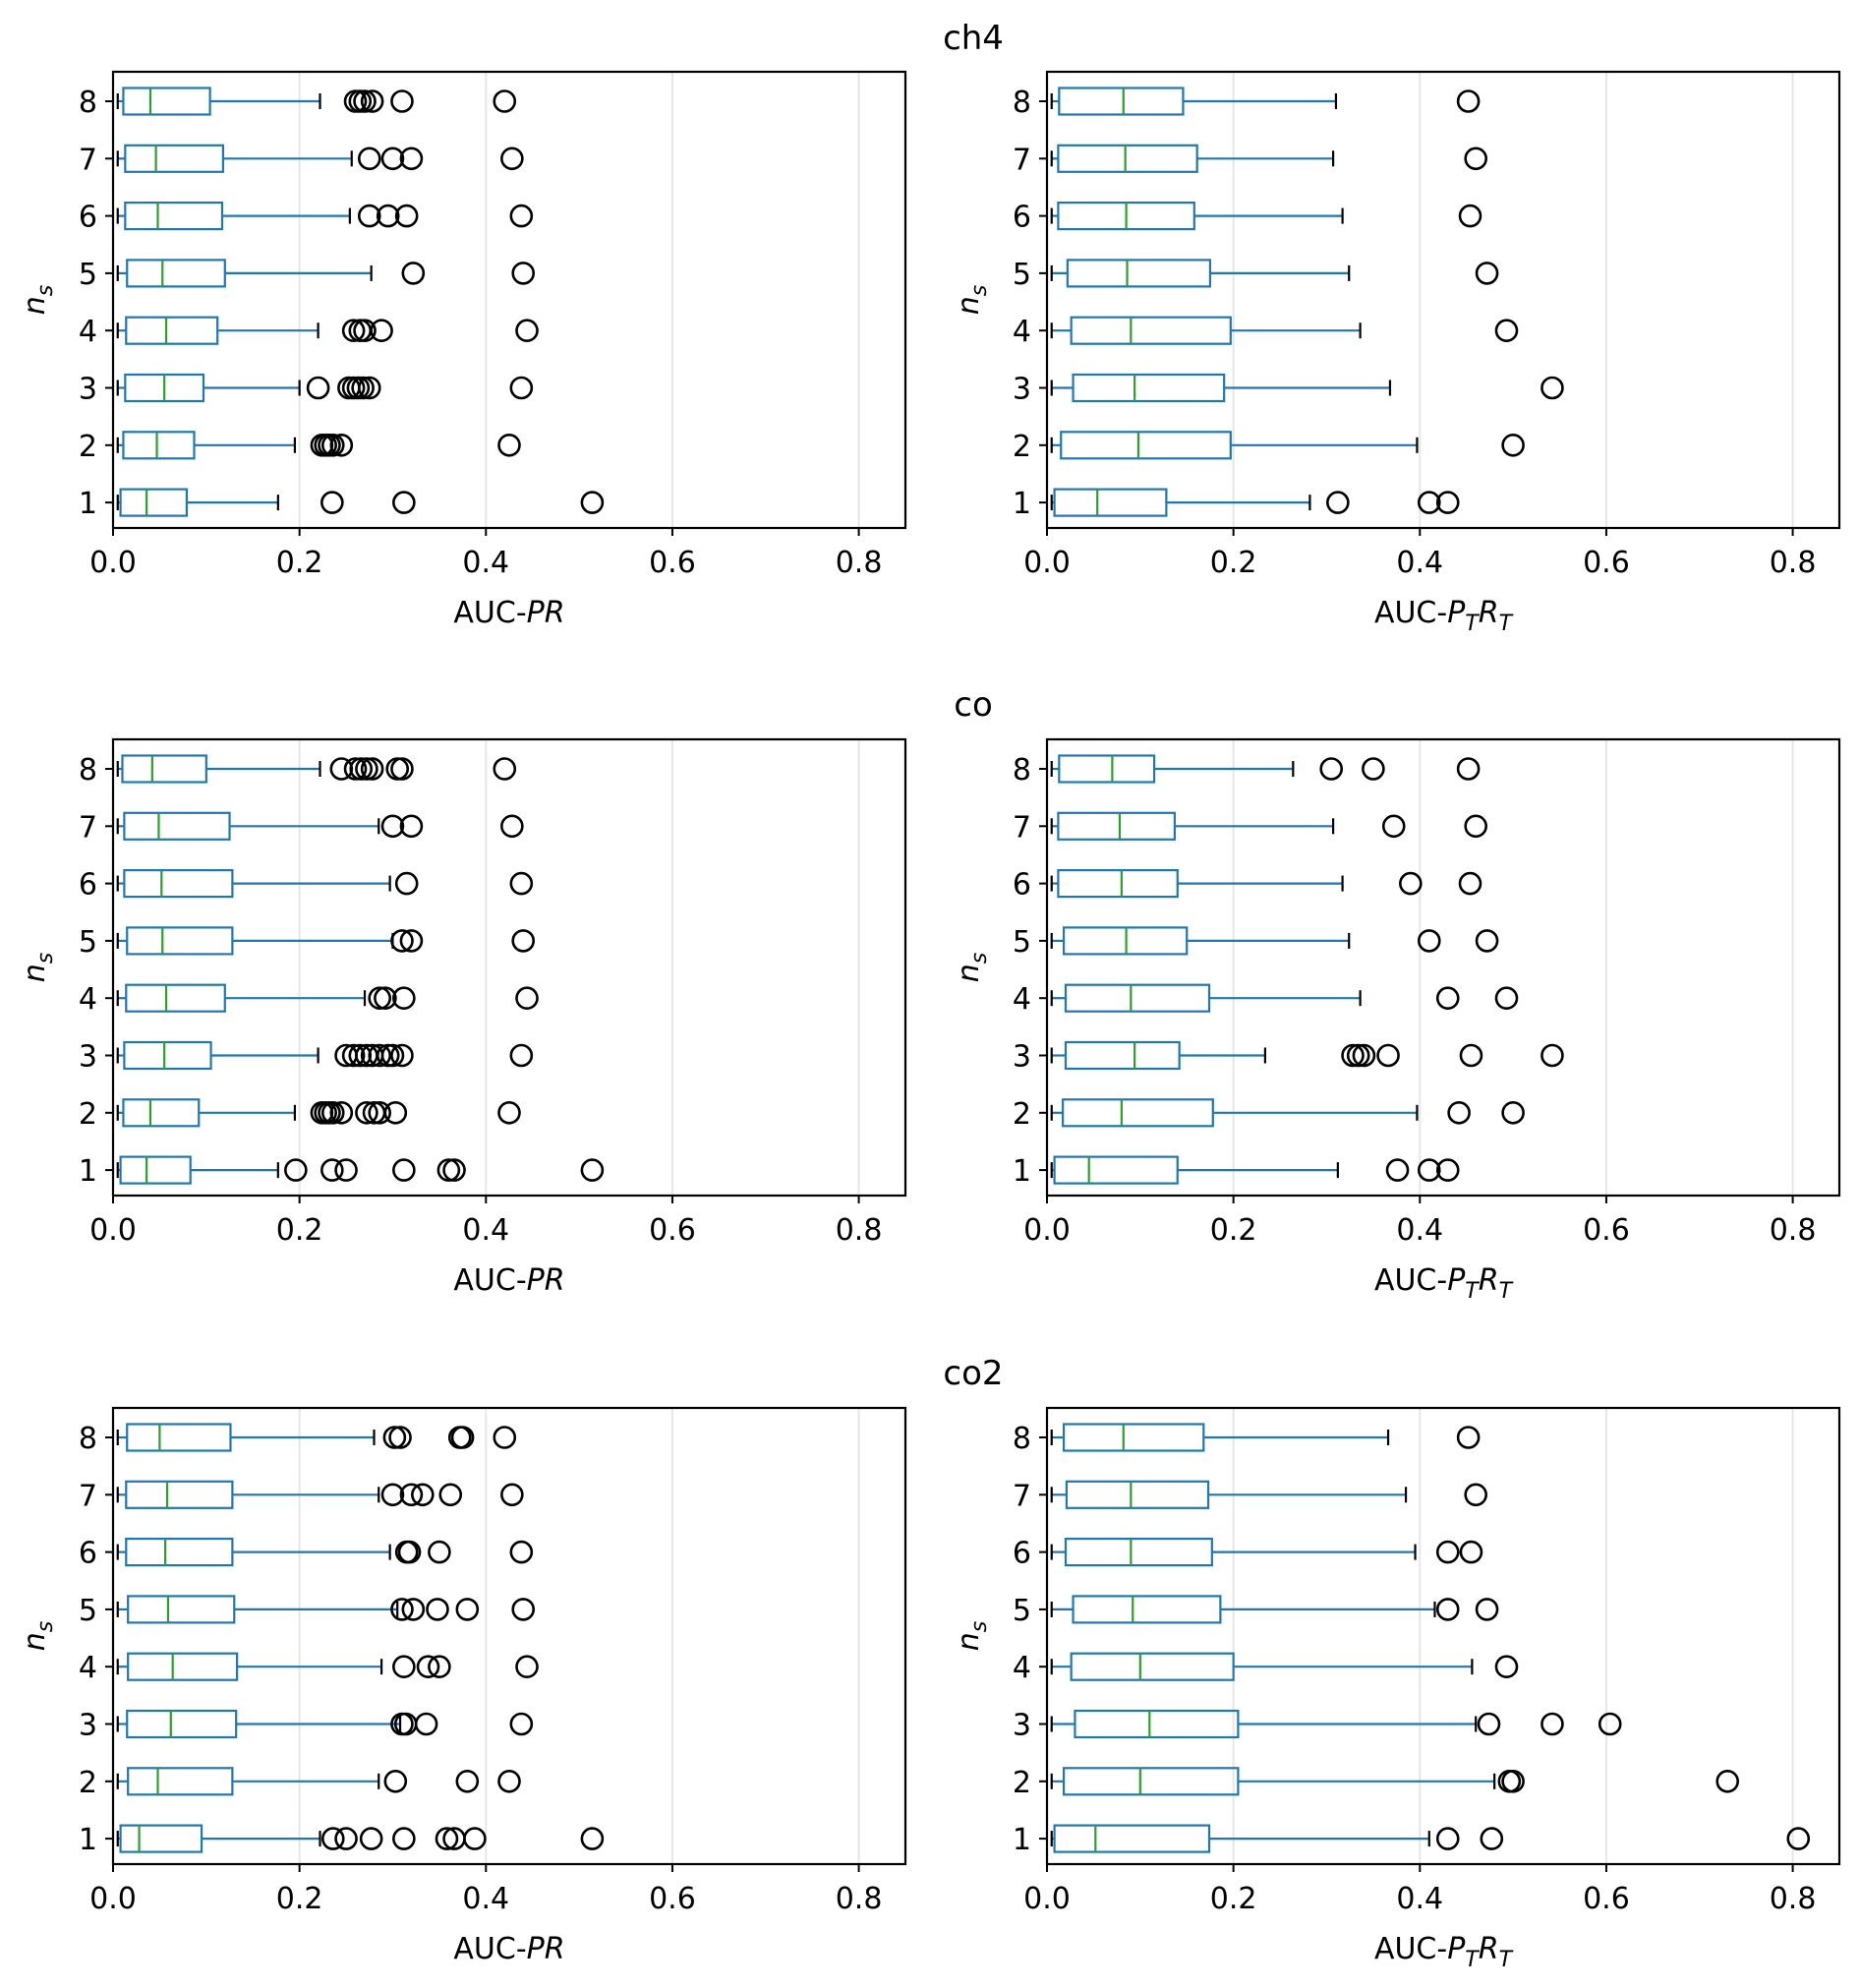  Describe the element at coordinates (1022, 1726) in the screenshot. I see `y-tick-label: 3` at that location.